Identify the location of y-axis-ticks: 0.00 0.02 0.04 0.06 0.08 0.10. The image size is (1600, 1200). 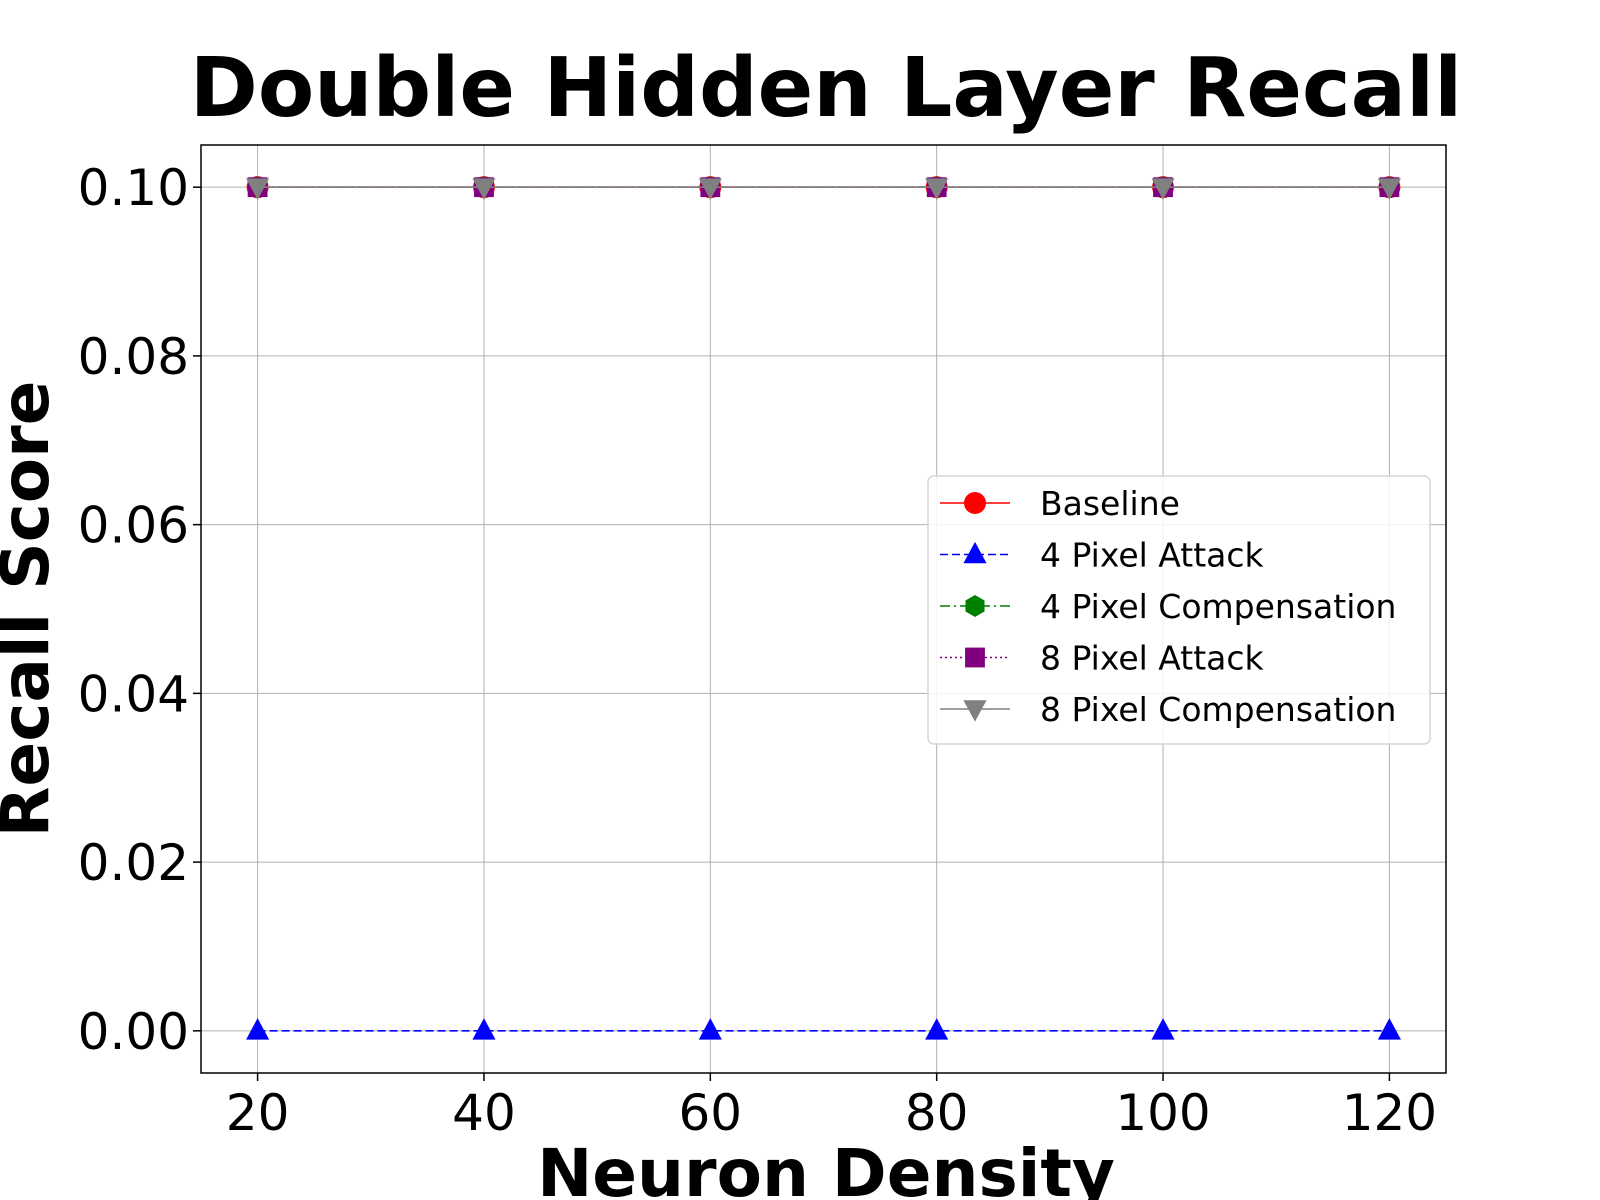
(139, 610).